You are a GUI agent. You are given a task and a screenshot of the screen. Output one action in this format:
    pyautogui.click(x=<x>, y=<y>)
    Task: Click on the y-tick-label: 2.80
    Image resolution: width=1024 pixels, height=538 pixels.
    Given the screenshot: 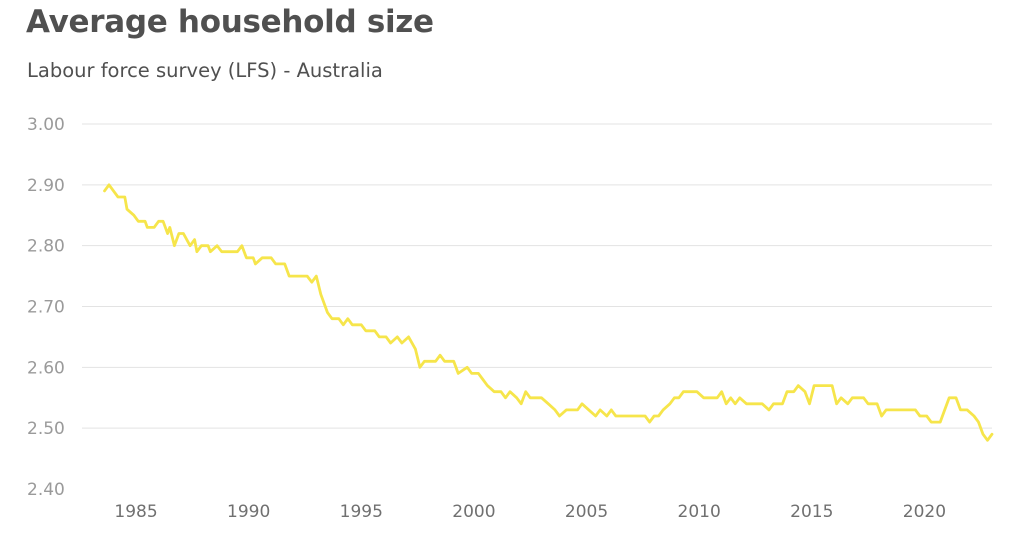 What is the action you would take?
    pyautogui.click(x=46, y=247)
    